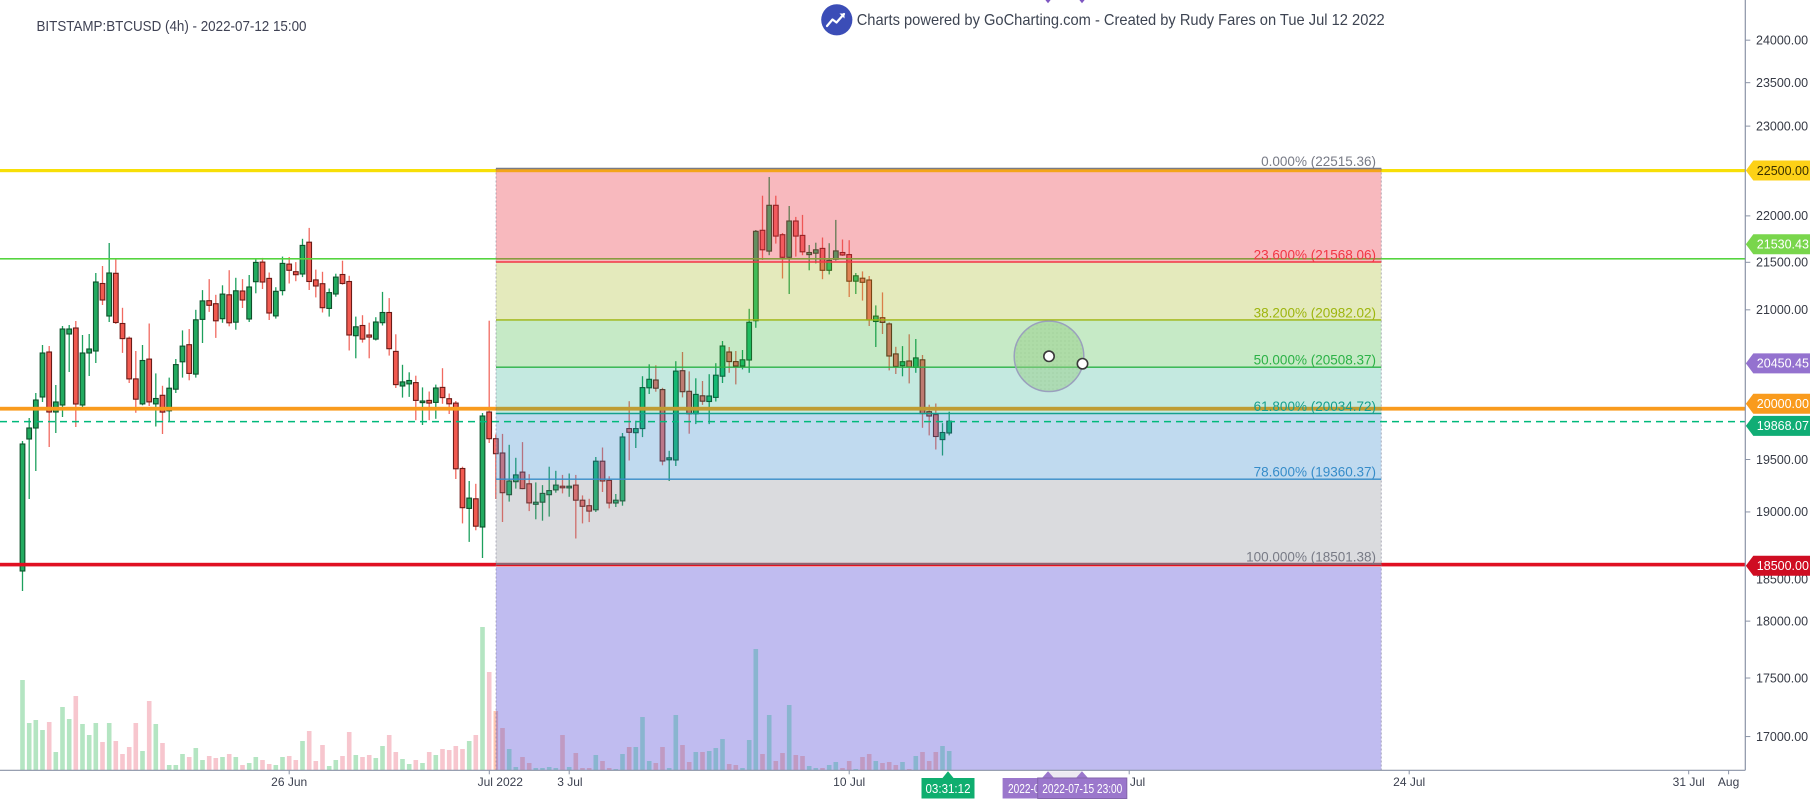  What do you see at coordinates (1689, 782) in the screenshot?
I see `svg-text: 31 Jul` at bounding box center [1689, 782].